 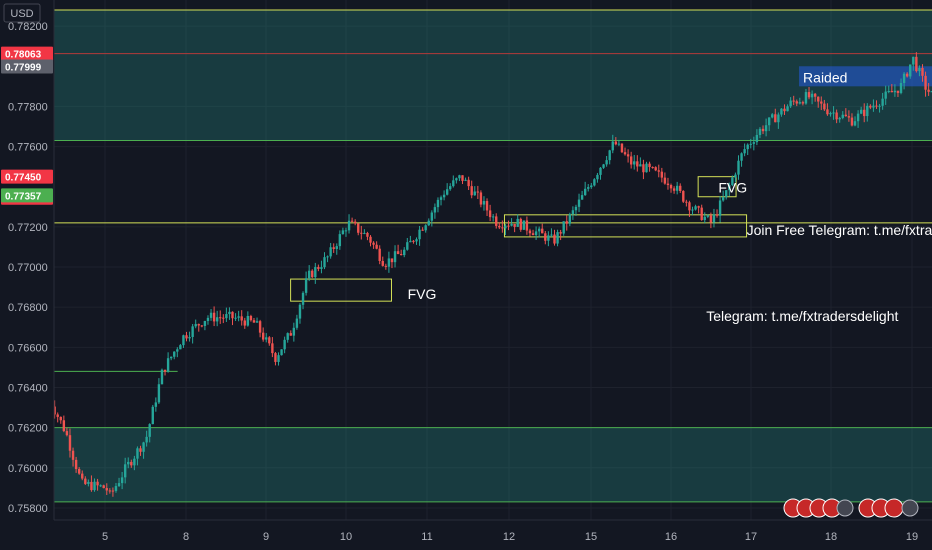 I want to click on y-tick-label-4: 0.77000, so click(x=28, y=268).